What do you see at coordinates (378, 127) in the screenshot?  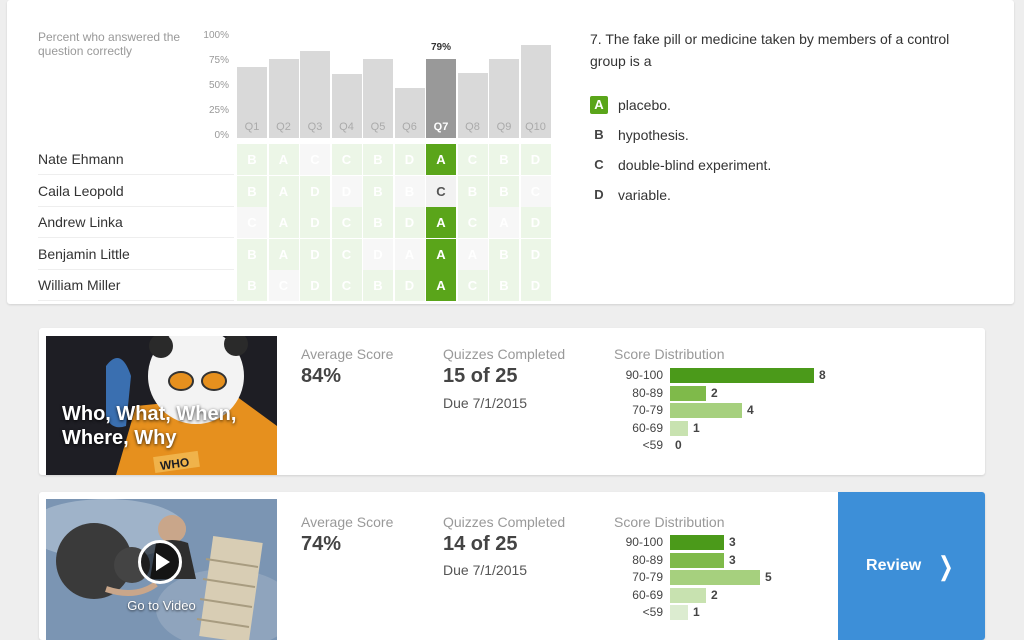 I see `question-label: Q5` at bounding box center [378, 127].